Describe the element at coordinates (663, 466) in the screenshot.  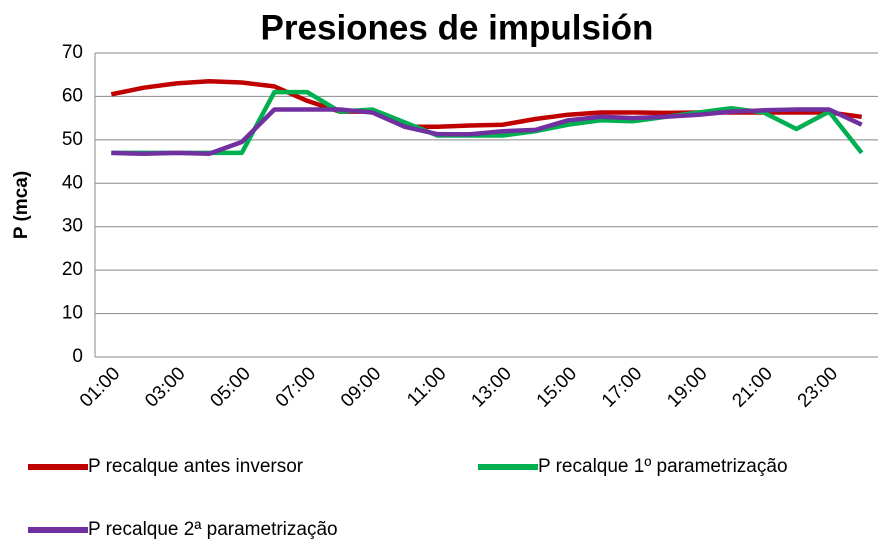
I see `legend-label: P recalque 1º parametrização` at that location.